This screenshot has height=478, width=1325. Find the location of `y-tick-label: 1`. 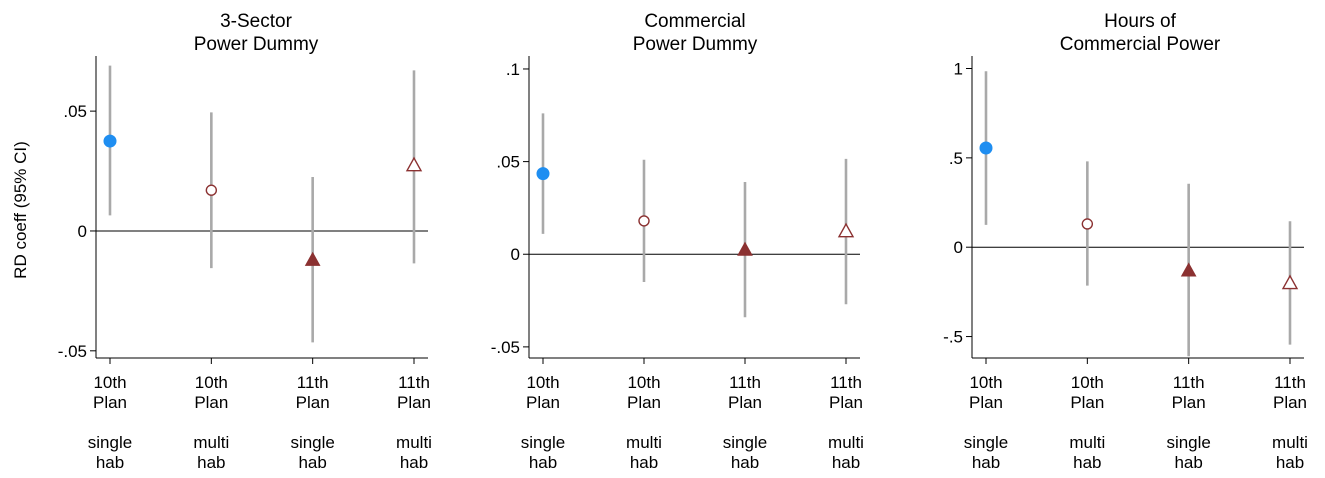

y-tick-label: 1 is located at coordinates (958, 69).